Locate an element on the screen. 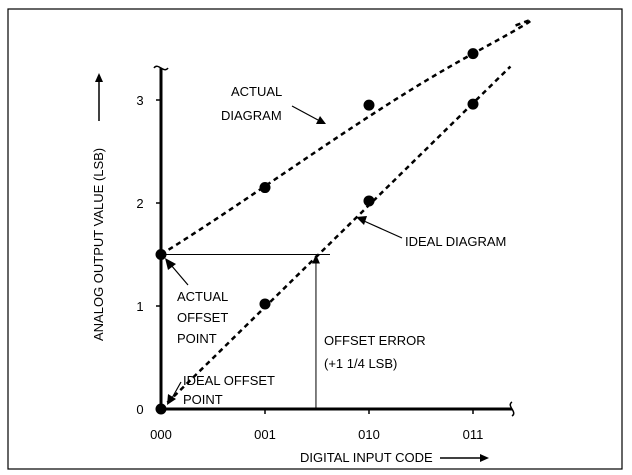  actual-offset-label-line-2: OFFSET is located at coordinates (202, 317).